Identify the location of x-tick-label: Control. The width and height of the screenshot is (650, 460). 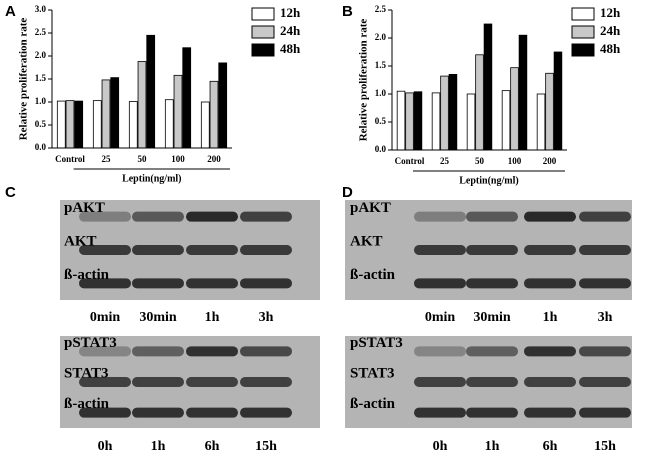
(70, 159).